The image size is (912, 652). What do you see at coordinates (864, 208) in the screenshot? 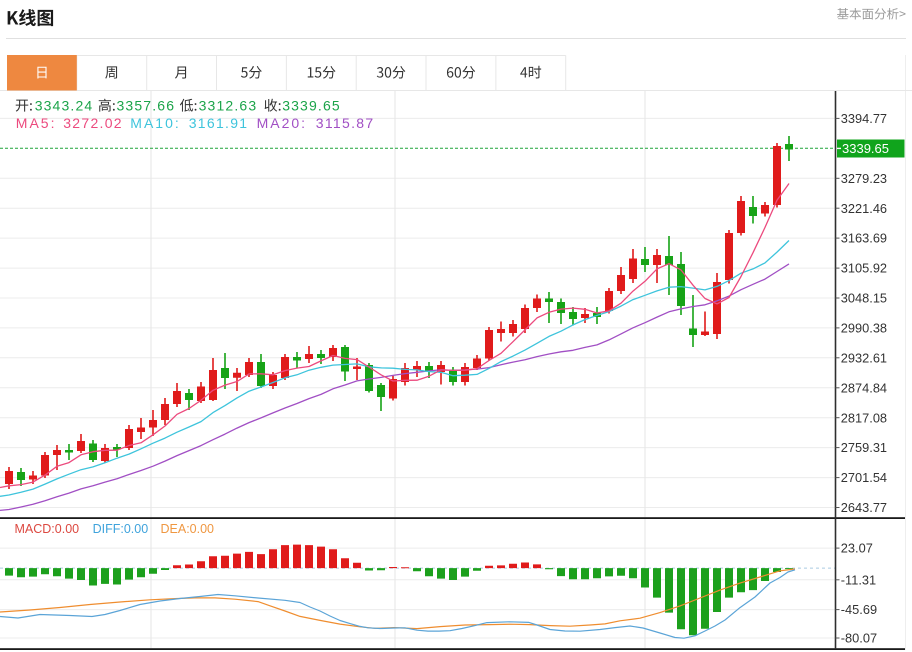
I see `svg-text: 3221.46` at bounding box center [864, 208].